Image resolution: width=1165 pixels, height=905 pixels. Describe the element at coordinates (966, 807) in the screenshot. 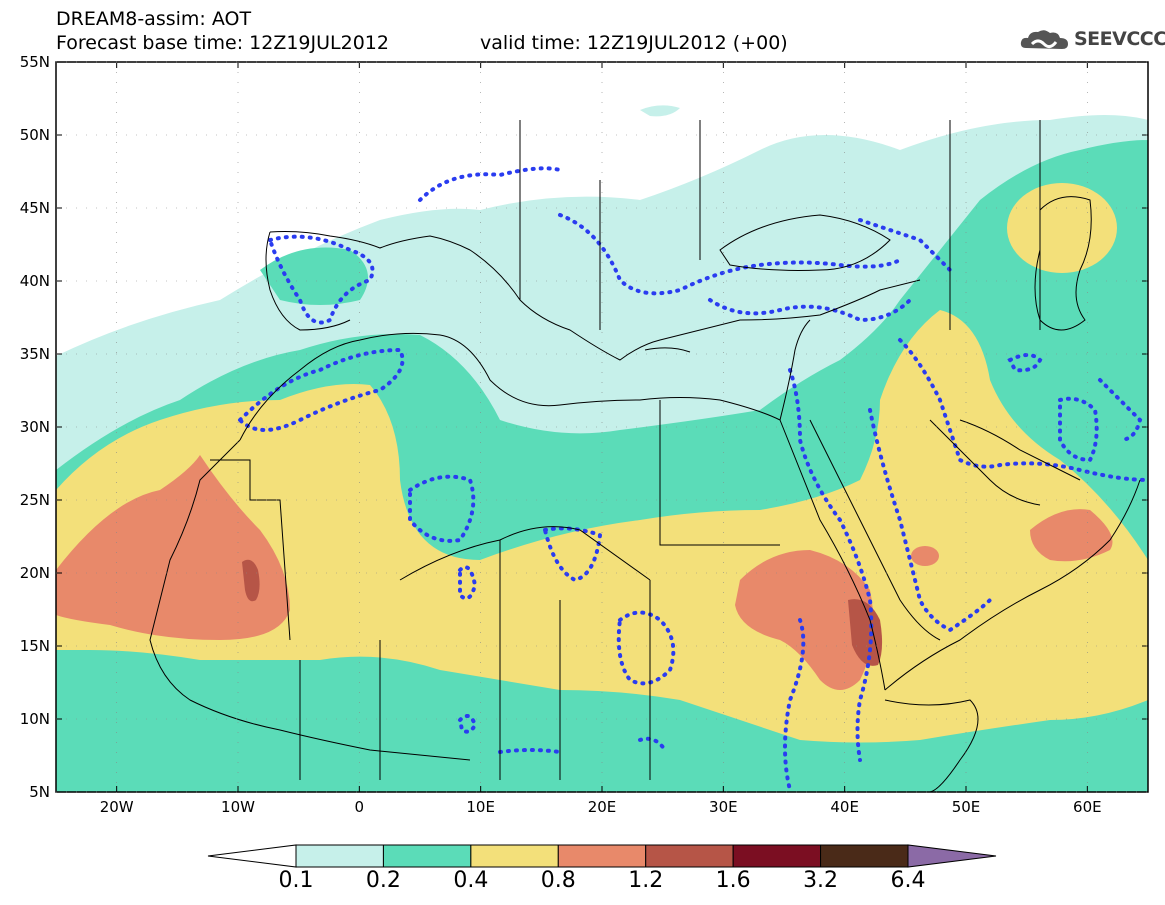

I see `lon-tick-label: 50E` at that location.